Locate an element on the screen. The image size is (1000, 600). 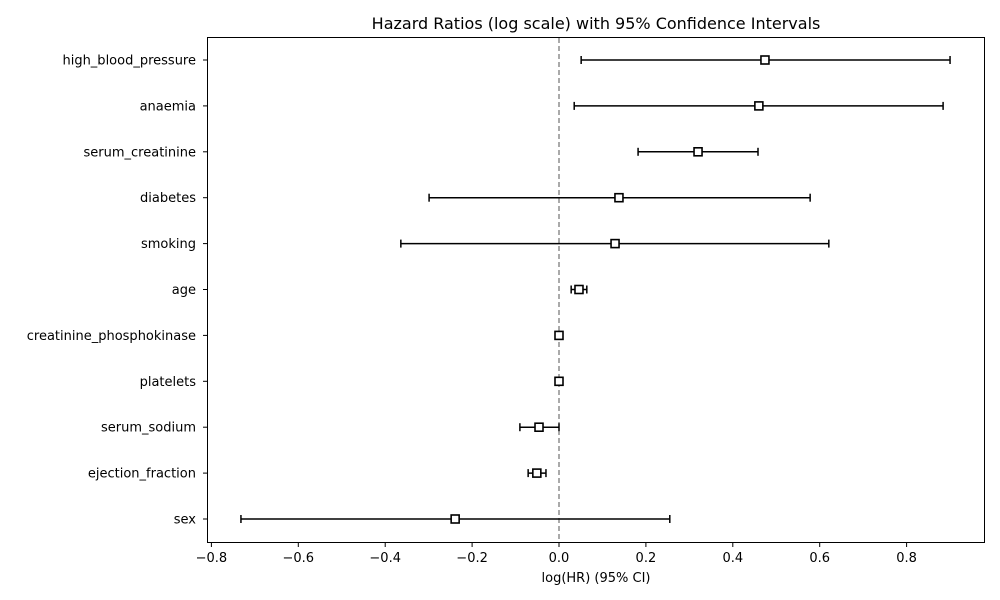
y-tick-label: serum_creatinine is located at coordinates (140, 152).